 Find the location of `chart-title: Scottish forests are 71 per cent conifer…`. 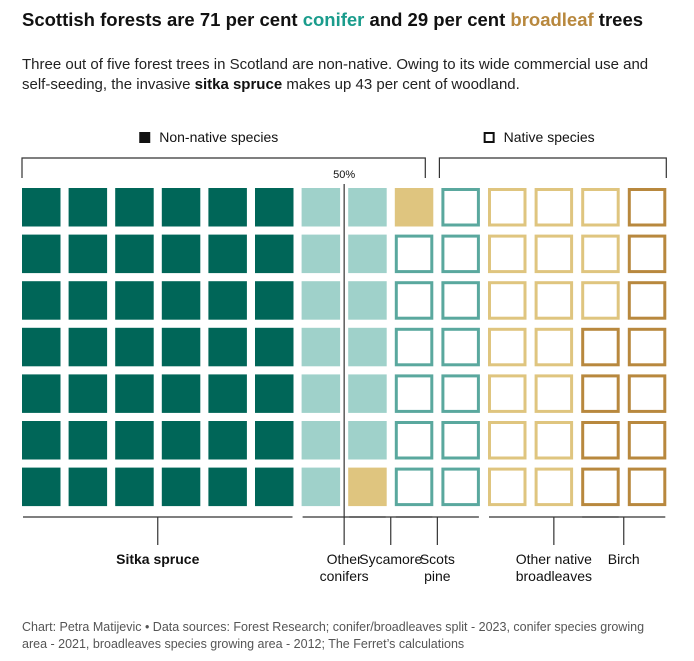

chart-title: Scottish forests are 71 per cent conifer… is located at coordinates (332, 20).